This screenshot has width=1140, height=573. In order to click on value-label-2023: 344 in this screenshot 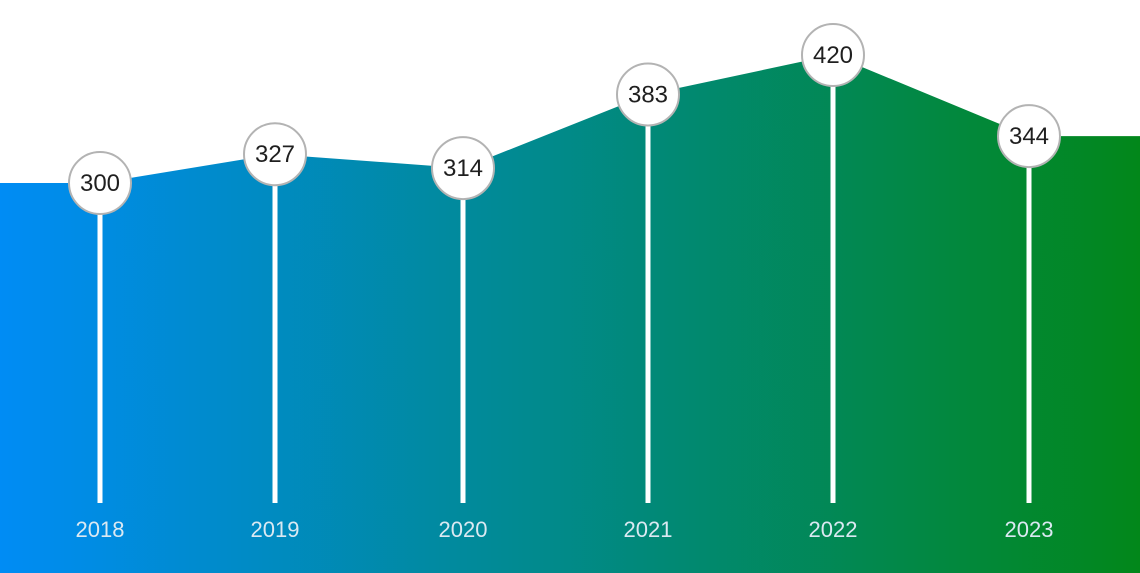, I will do `click(1029, 136)`.